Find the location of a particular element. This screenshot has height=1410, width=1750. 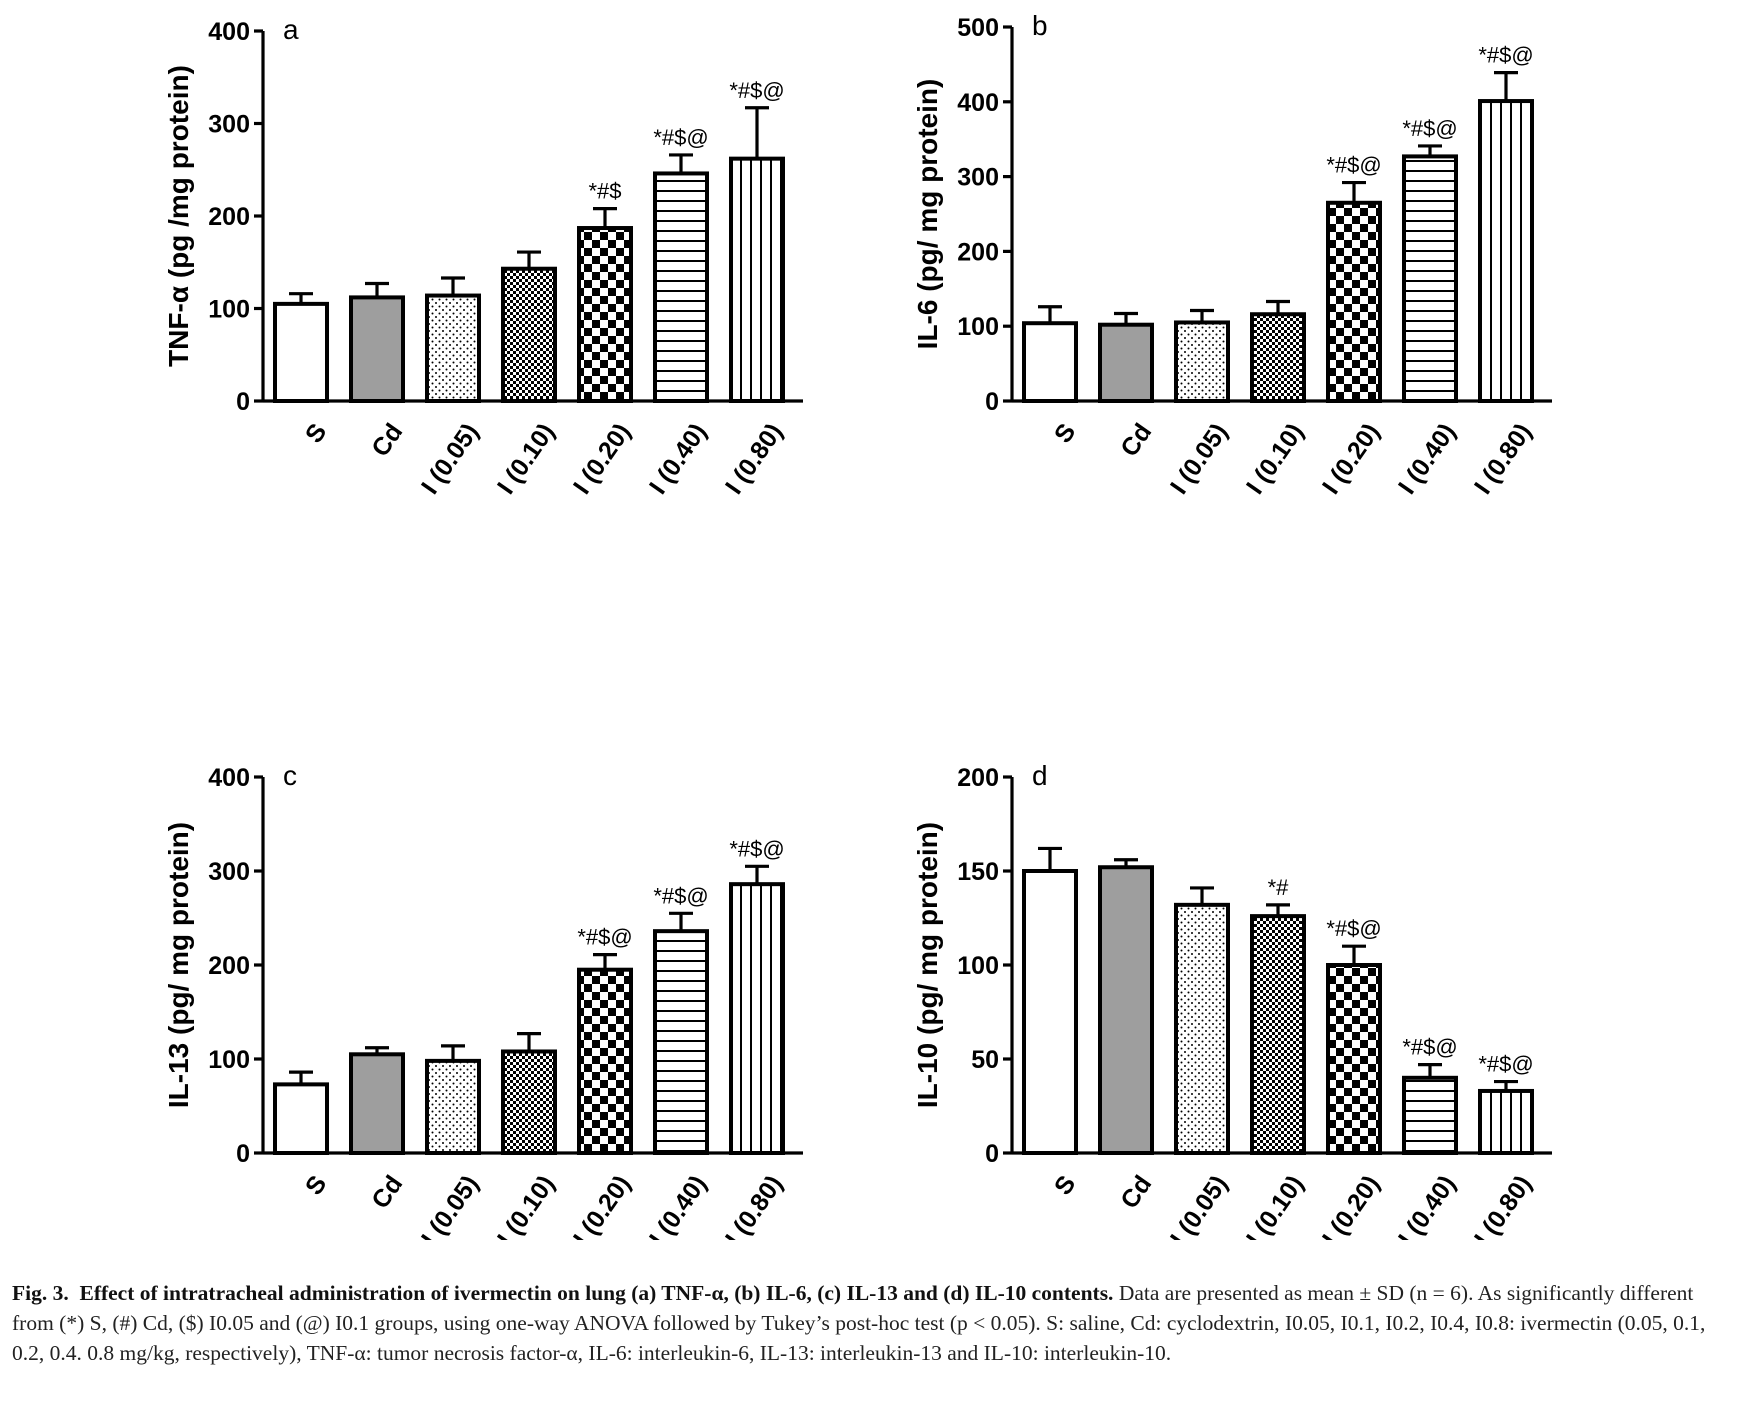

y-axis-label: TNF-α (pg /mg protein) is located at coordinates (178, 216).